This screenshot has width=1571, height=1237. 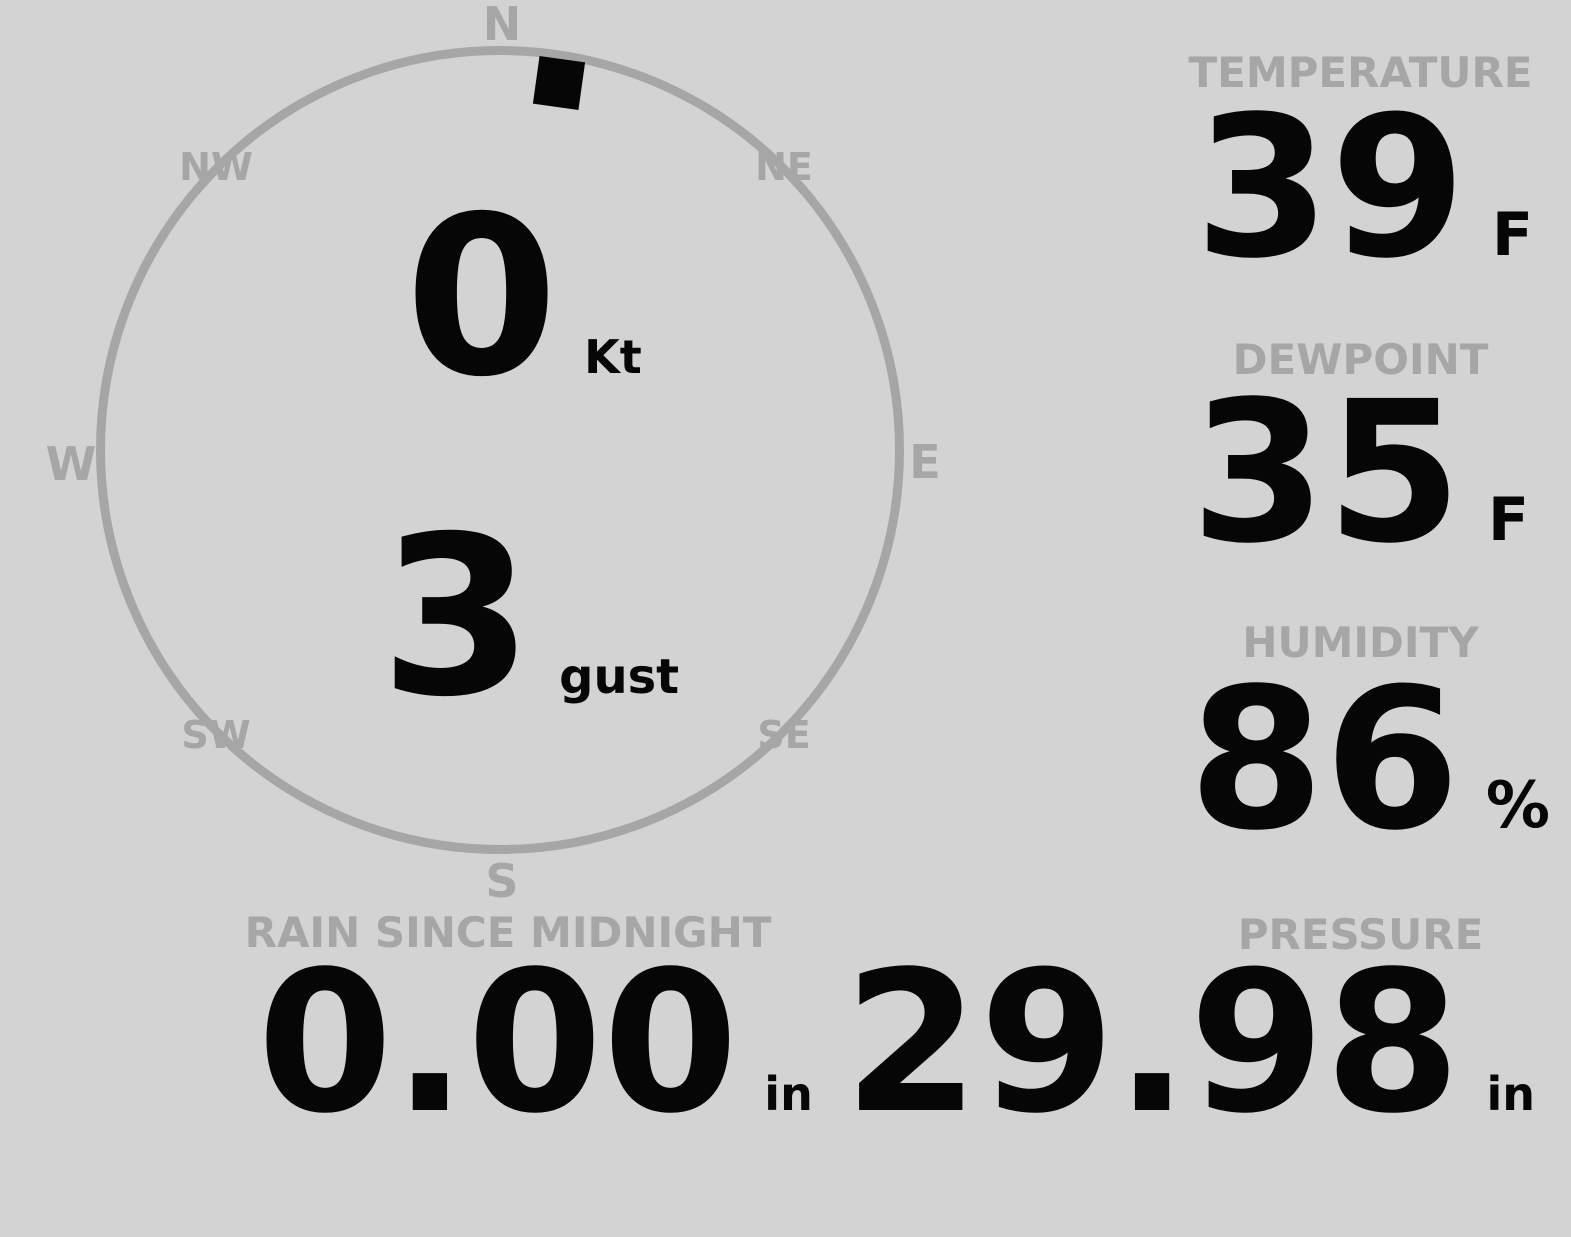 What do you see at coordinates (925, 462) in the screenshot?
I see `compass-east-label: E` at bounding box center [925, 462].